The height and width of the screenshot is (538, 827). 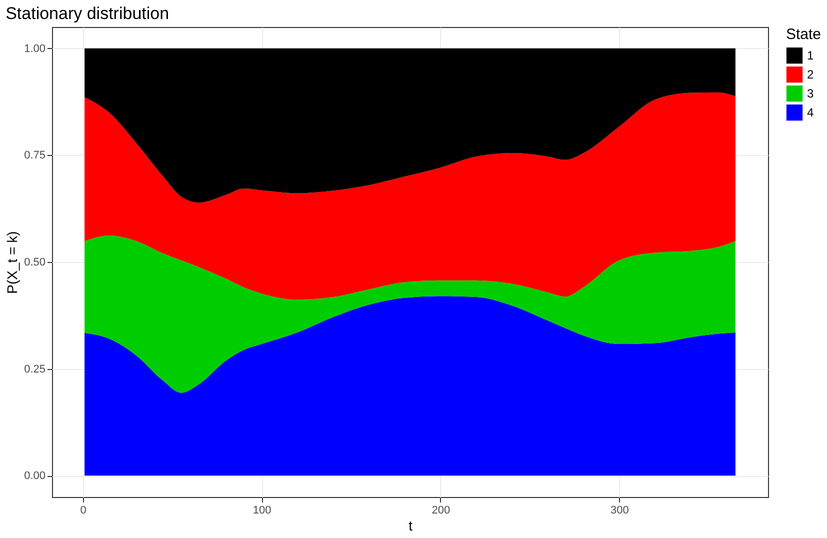 What do you see at coordinates (262, 510) in the screenshot?
I see `x-tick-label: 100` at bounding box center [262, 510].